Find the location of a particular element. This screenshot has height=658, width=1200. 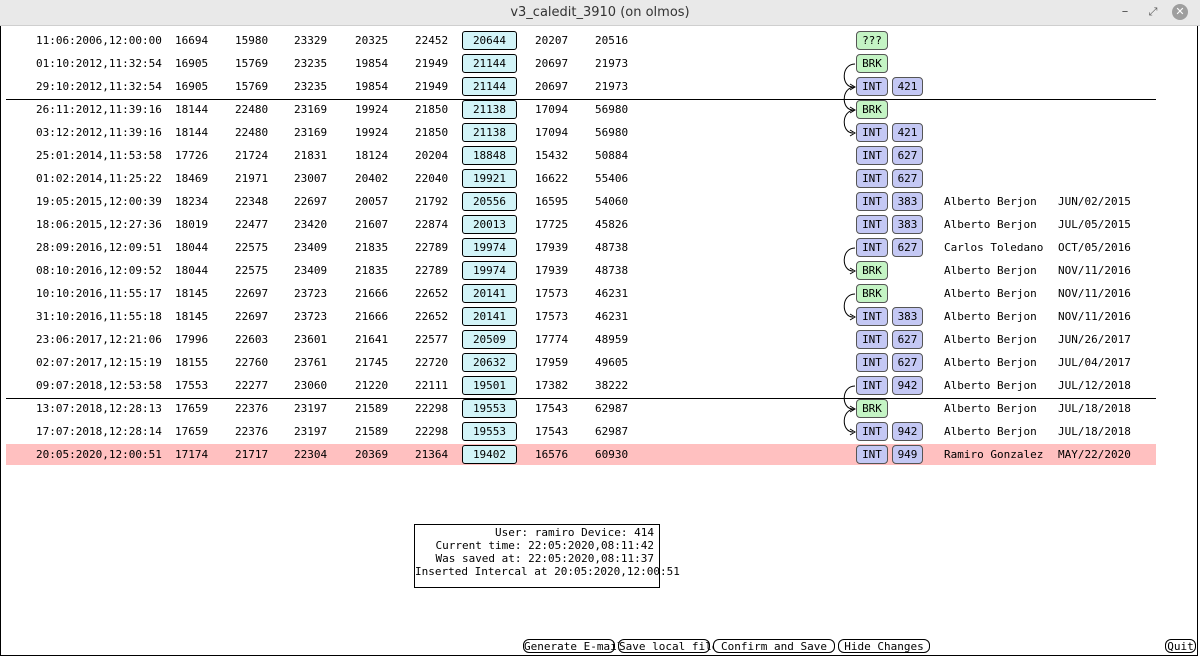

close-icon: ✕ is located at coordinates (1180, 12).